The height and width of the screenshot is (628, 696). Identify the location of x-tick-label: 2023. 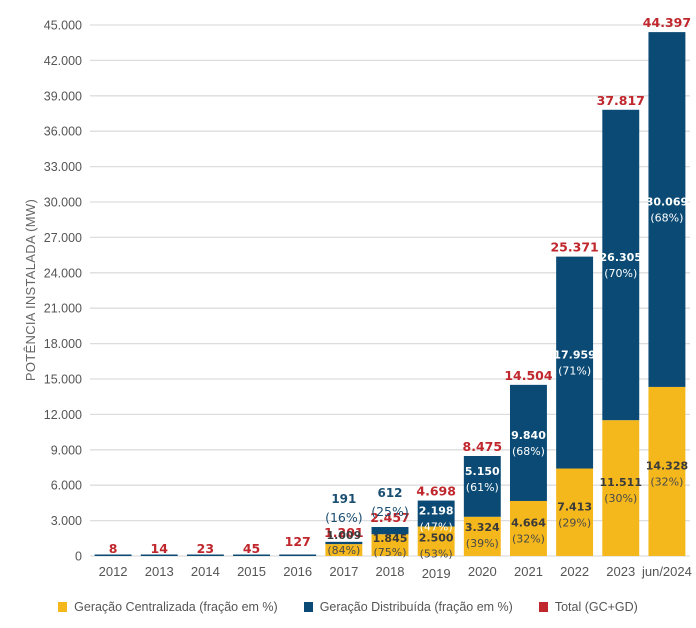
(620, 571).